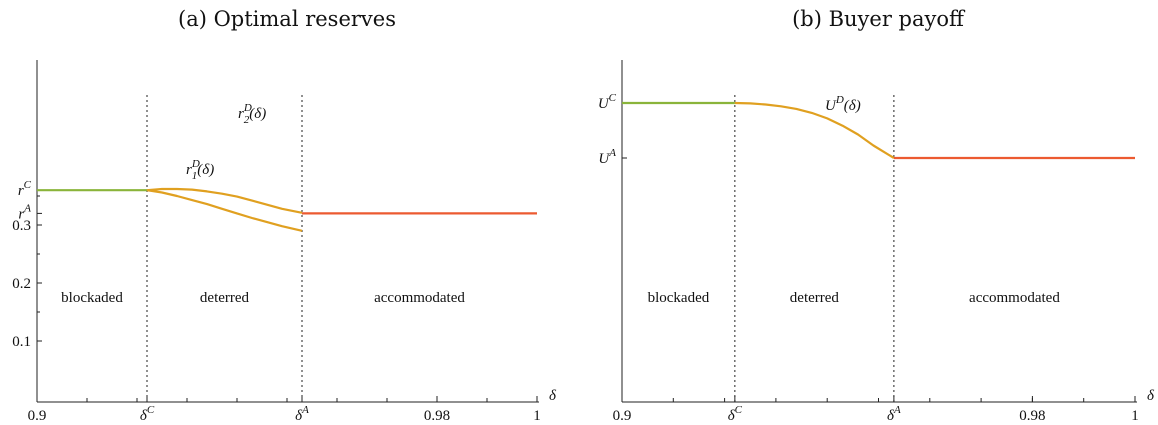 The width and height of the screenshot is (1158, 425). What do you see at coordinates (224, 200) in the screenshot?
I see `series-line-r2` at bounding box center [224, 200].